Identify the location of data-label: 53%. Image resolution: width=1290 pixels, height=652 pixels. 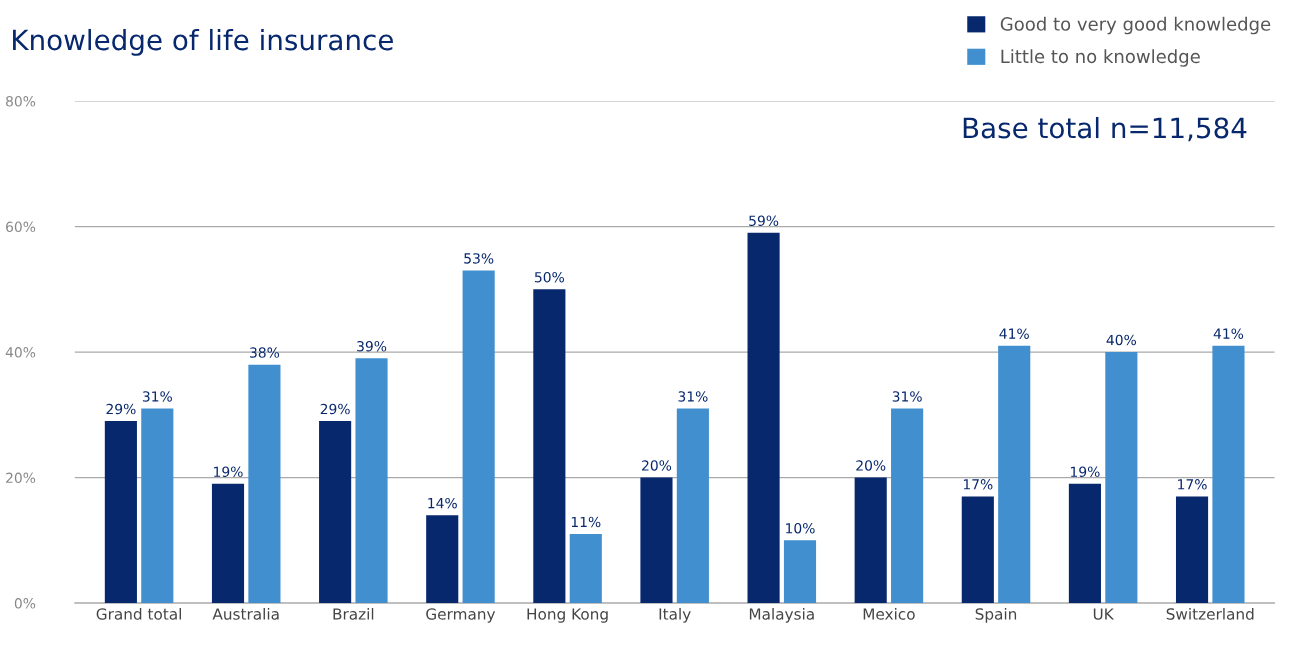
(479, 258).